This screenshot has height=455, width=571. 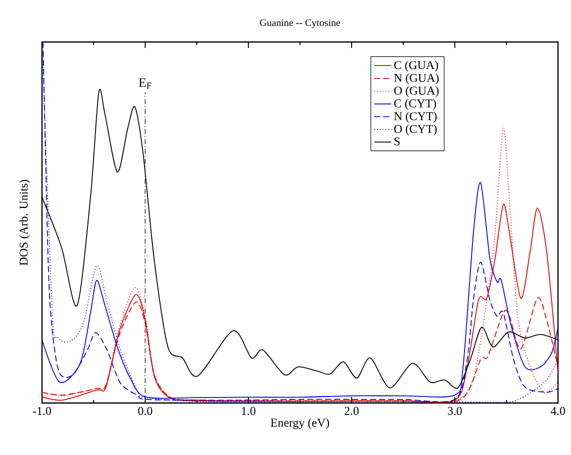 What do you see at coordinates (145, 83) in the screenshot?
I see `ref-line-label: E$_{F}$` at bounding box center [145, 83].